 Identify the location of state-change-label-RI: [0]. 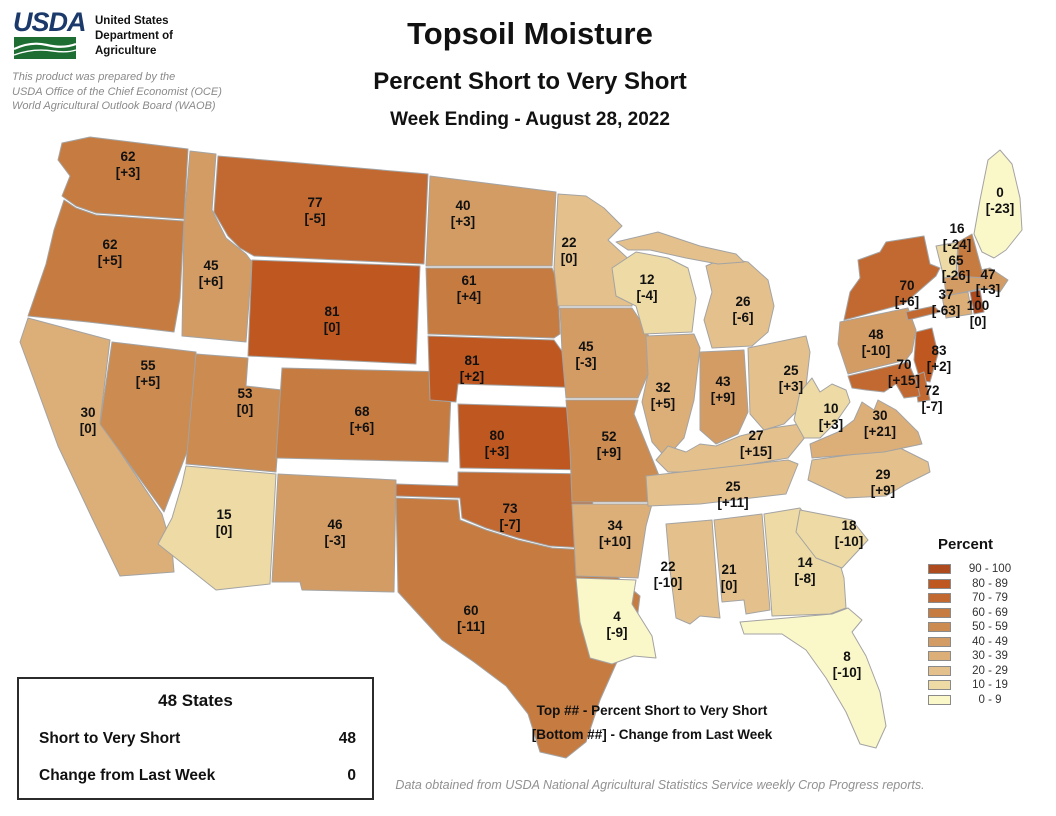
(978, 321).